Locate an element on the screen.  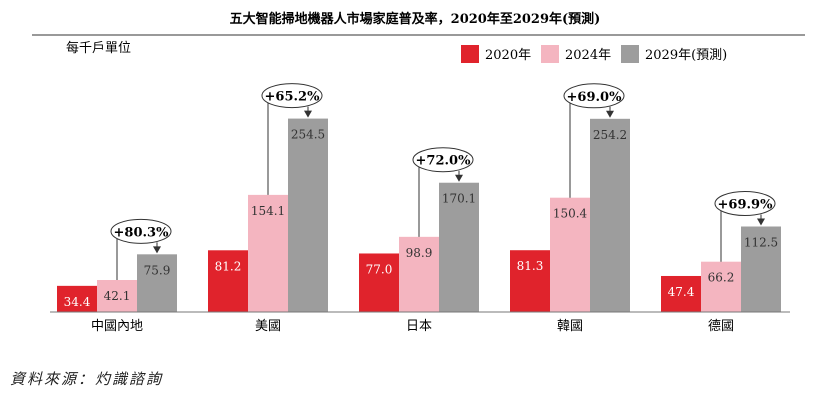
value-label: 98.9 is located at coordinates (419, 253).